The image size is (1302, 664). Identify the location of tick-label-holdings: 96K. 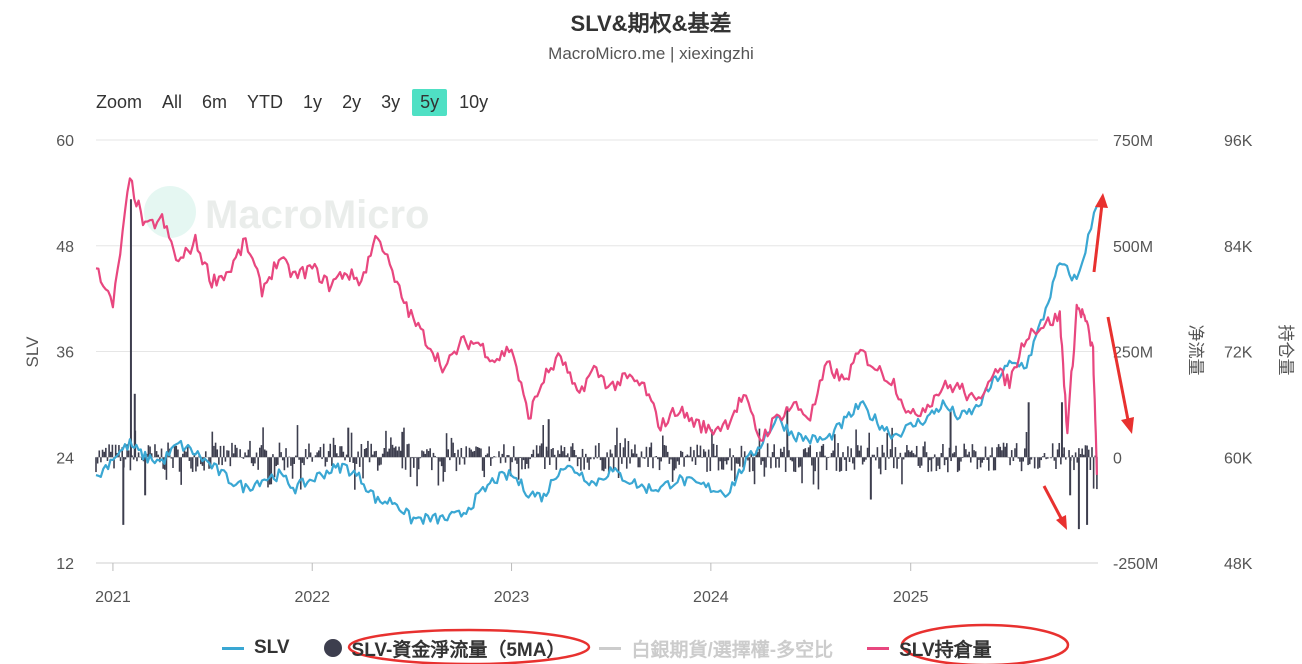
(1238, 141).